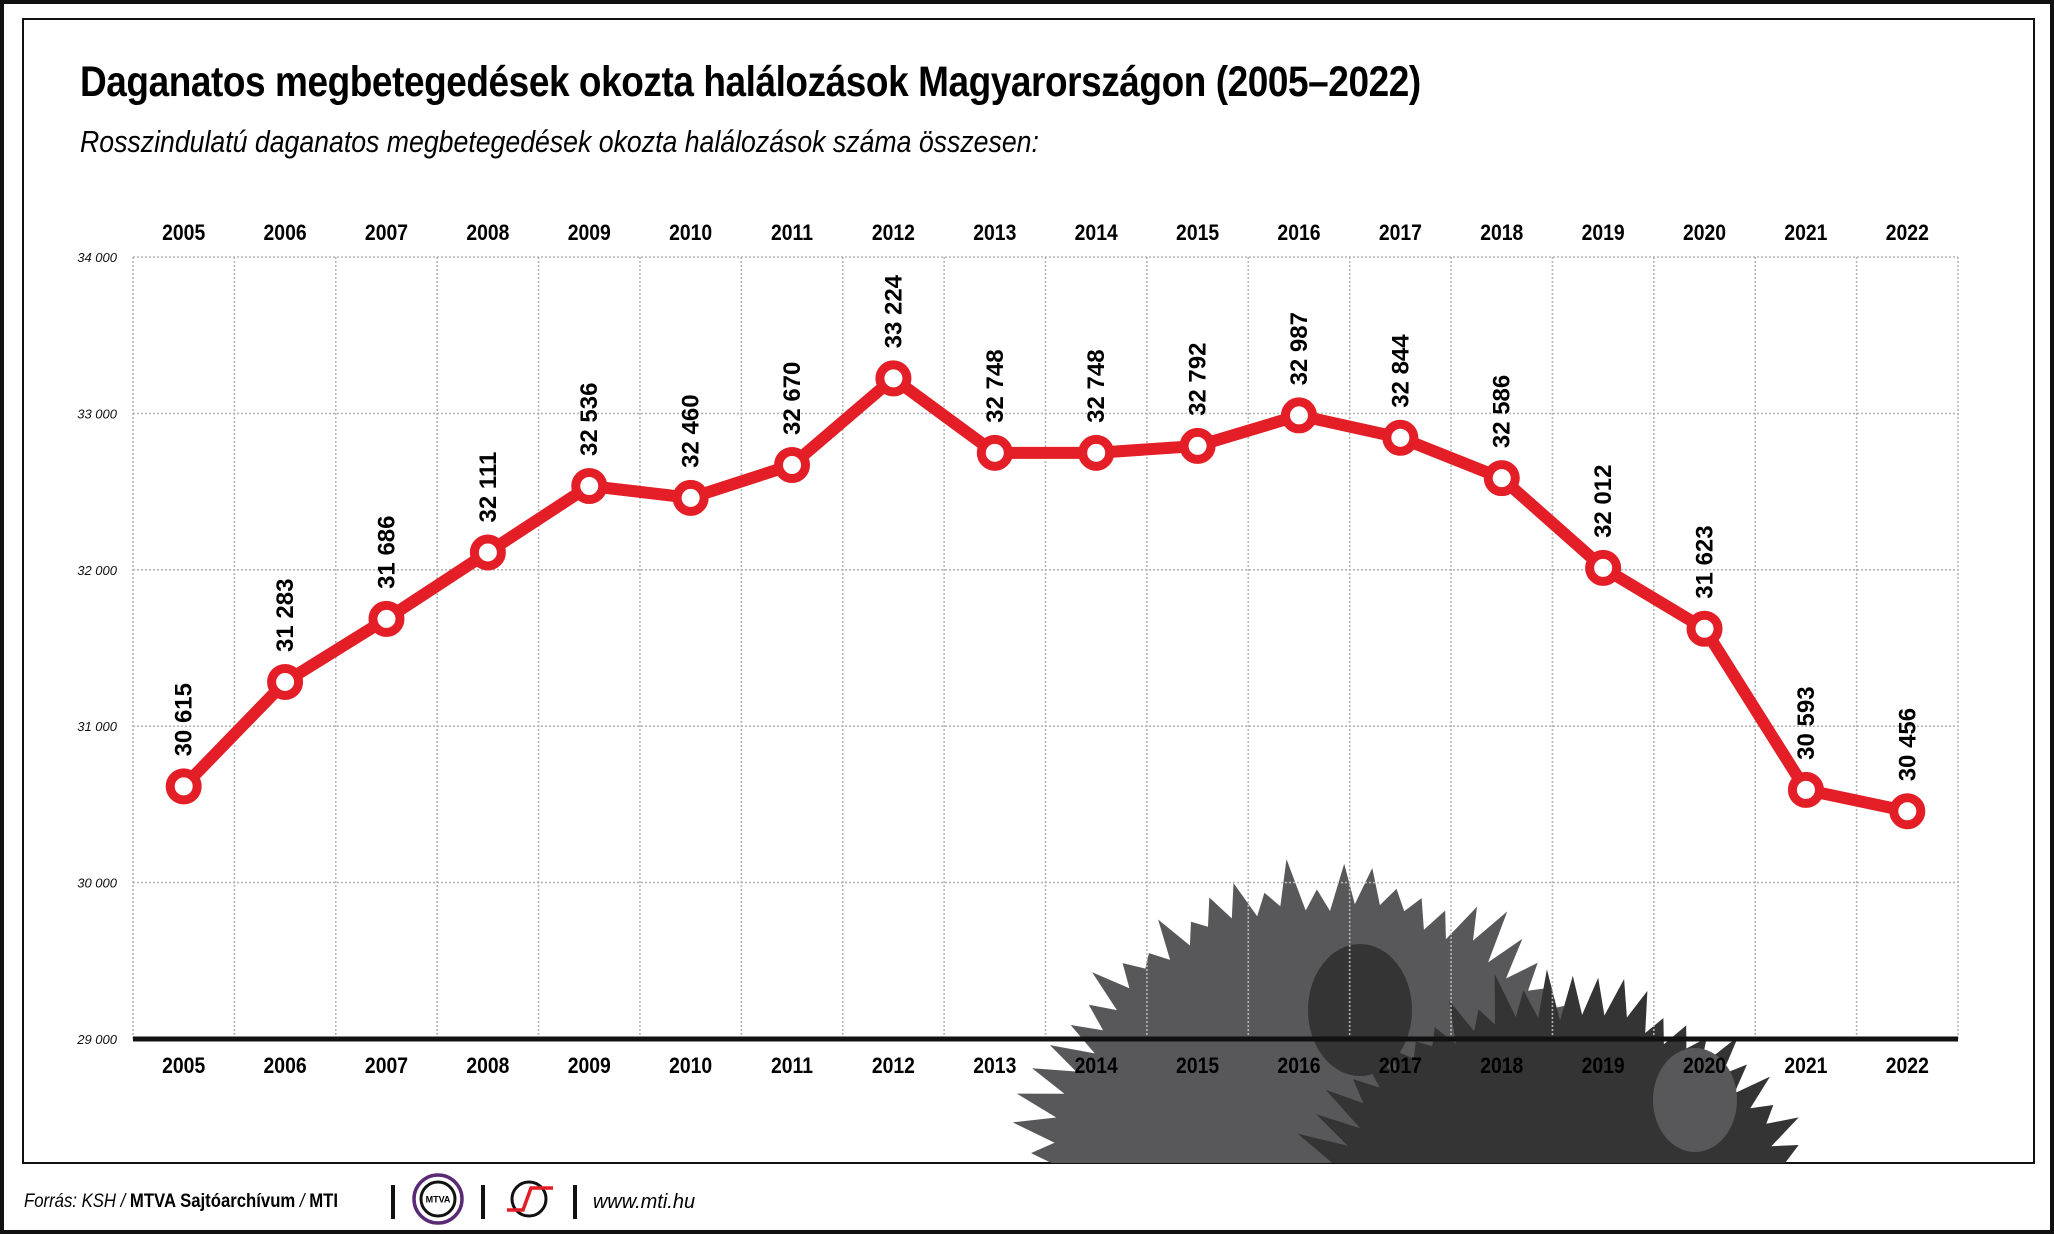 This screenshot has width=2054, height=1234. Describe the element at coordinates (97, 648) in the screenshot. I see `y-axis-labels: 29 000 30 000 31 000 32 000 33 000 34 000` at that location.